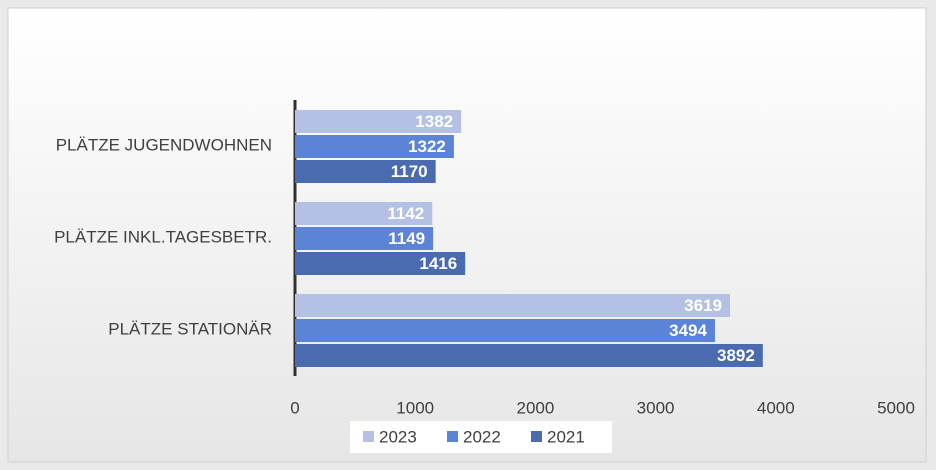 Image resolution: width=936 pixels, height=470 pixels. Describe the element at coordinates (736, 355) in the screenshot. I see `data-label: 3892` at that location.